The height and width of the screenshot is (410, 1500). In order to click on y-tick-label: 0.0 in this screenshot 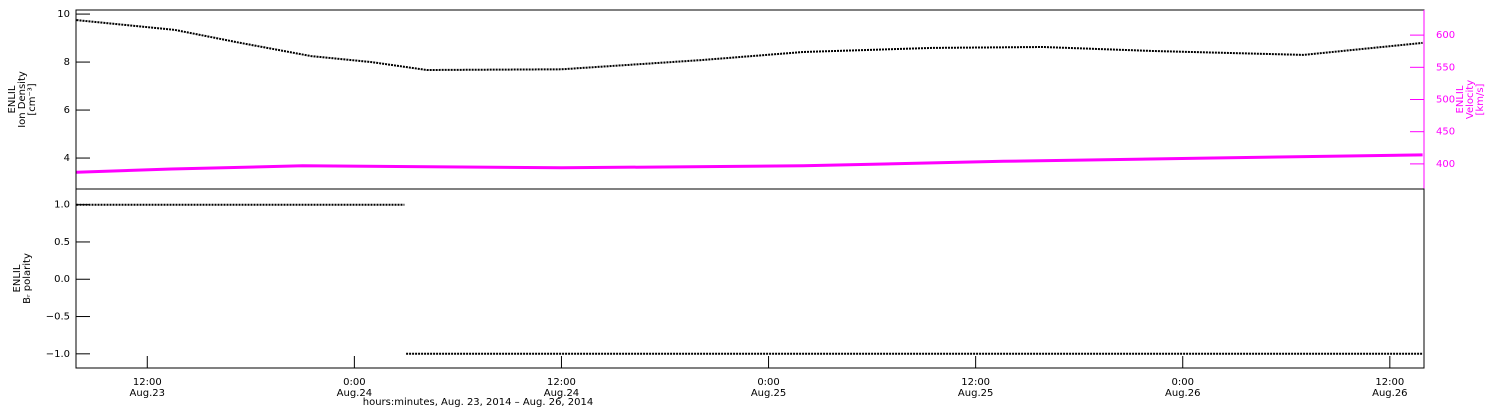, I will do `click(62, 279)`.